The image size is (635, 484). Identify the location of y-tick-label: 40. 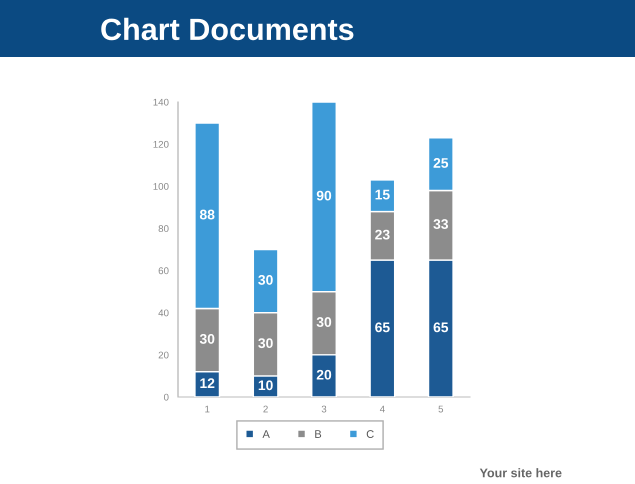
(163, 312).